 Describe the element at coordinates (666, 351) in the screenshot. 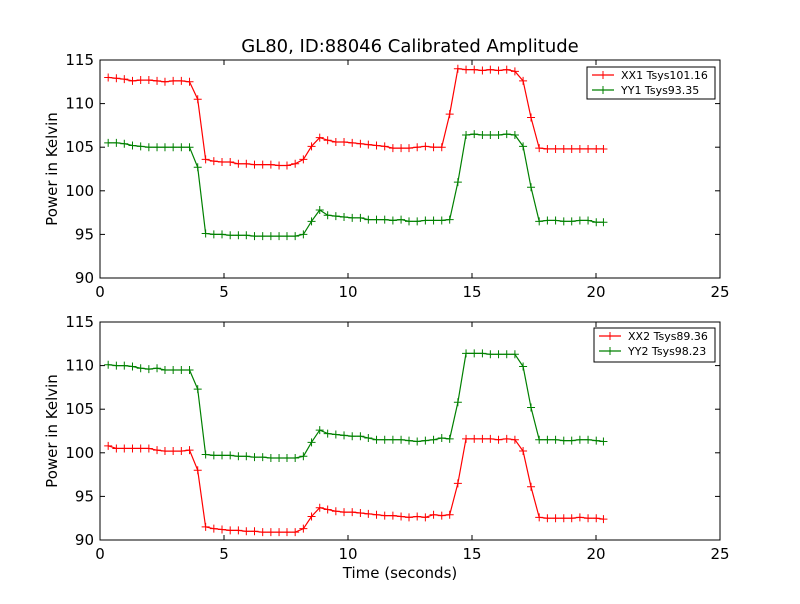

I see `legend-label: YY2 Tsys98.23` at that location.